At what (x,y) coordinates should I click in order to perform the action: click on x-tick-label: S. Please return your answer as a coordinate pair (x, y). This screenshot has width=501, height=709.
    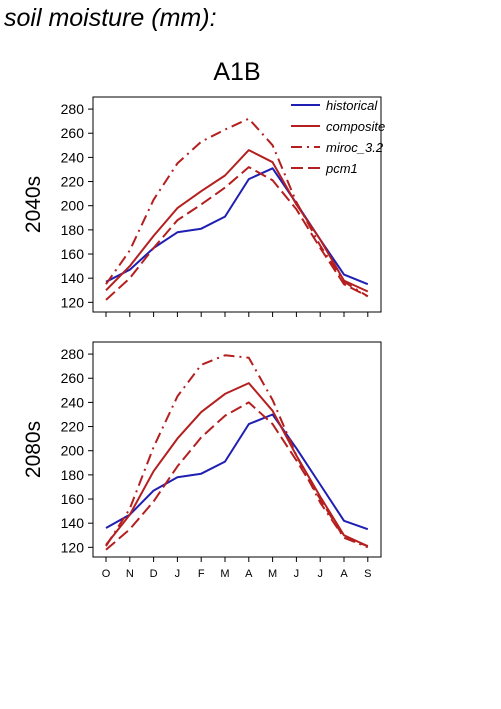
    Looking at the image, I should click on (367, 574).